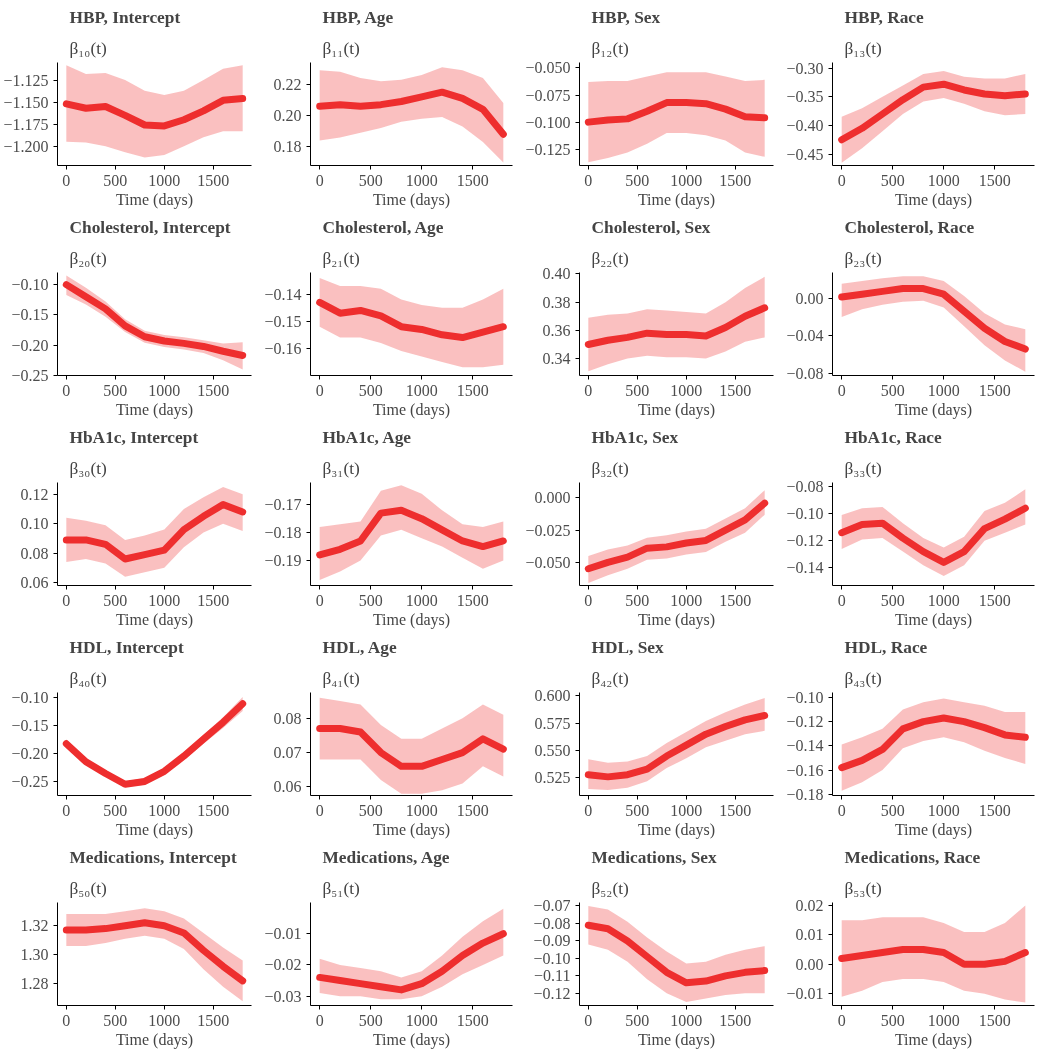 This screenshot has height=1053, width=1045. What do you see at coordinates (287, 147) in the screenshot?
I see `y-tick-label: 0.18` at bounding box center [287, 147].